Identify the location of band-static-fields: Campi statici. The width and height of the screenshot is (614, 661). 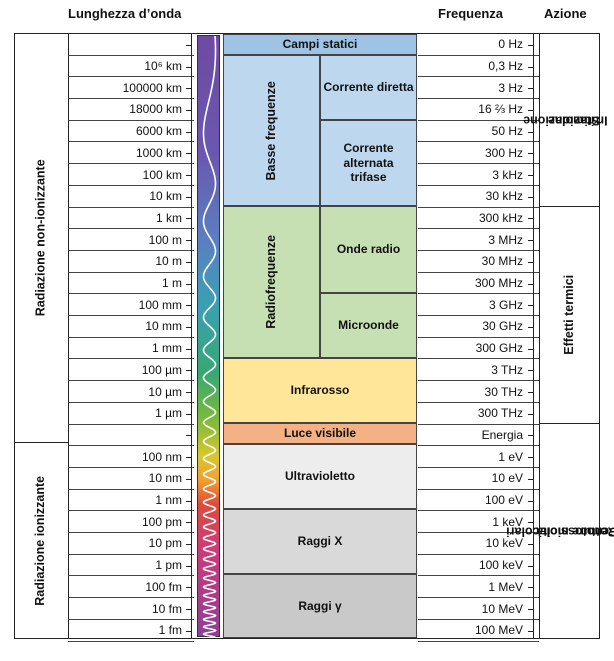
(320, 44).